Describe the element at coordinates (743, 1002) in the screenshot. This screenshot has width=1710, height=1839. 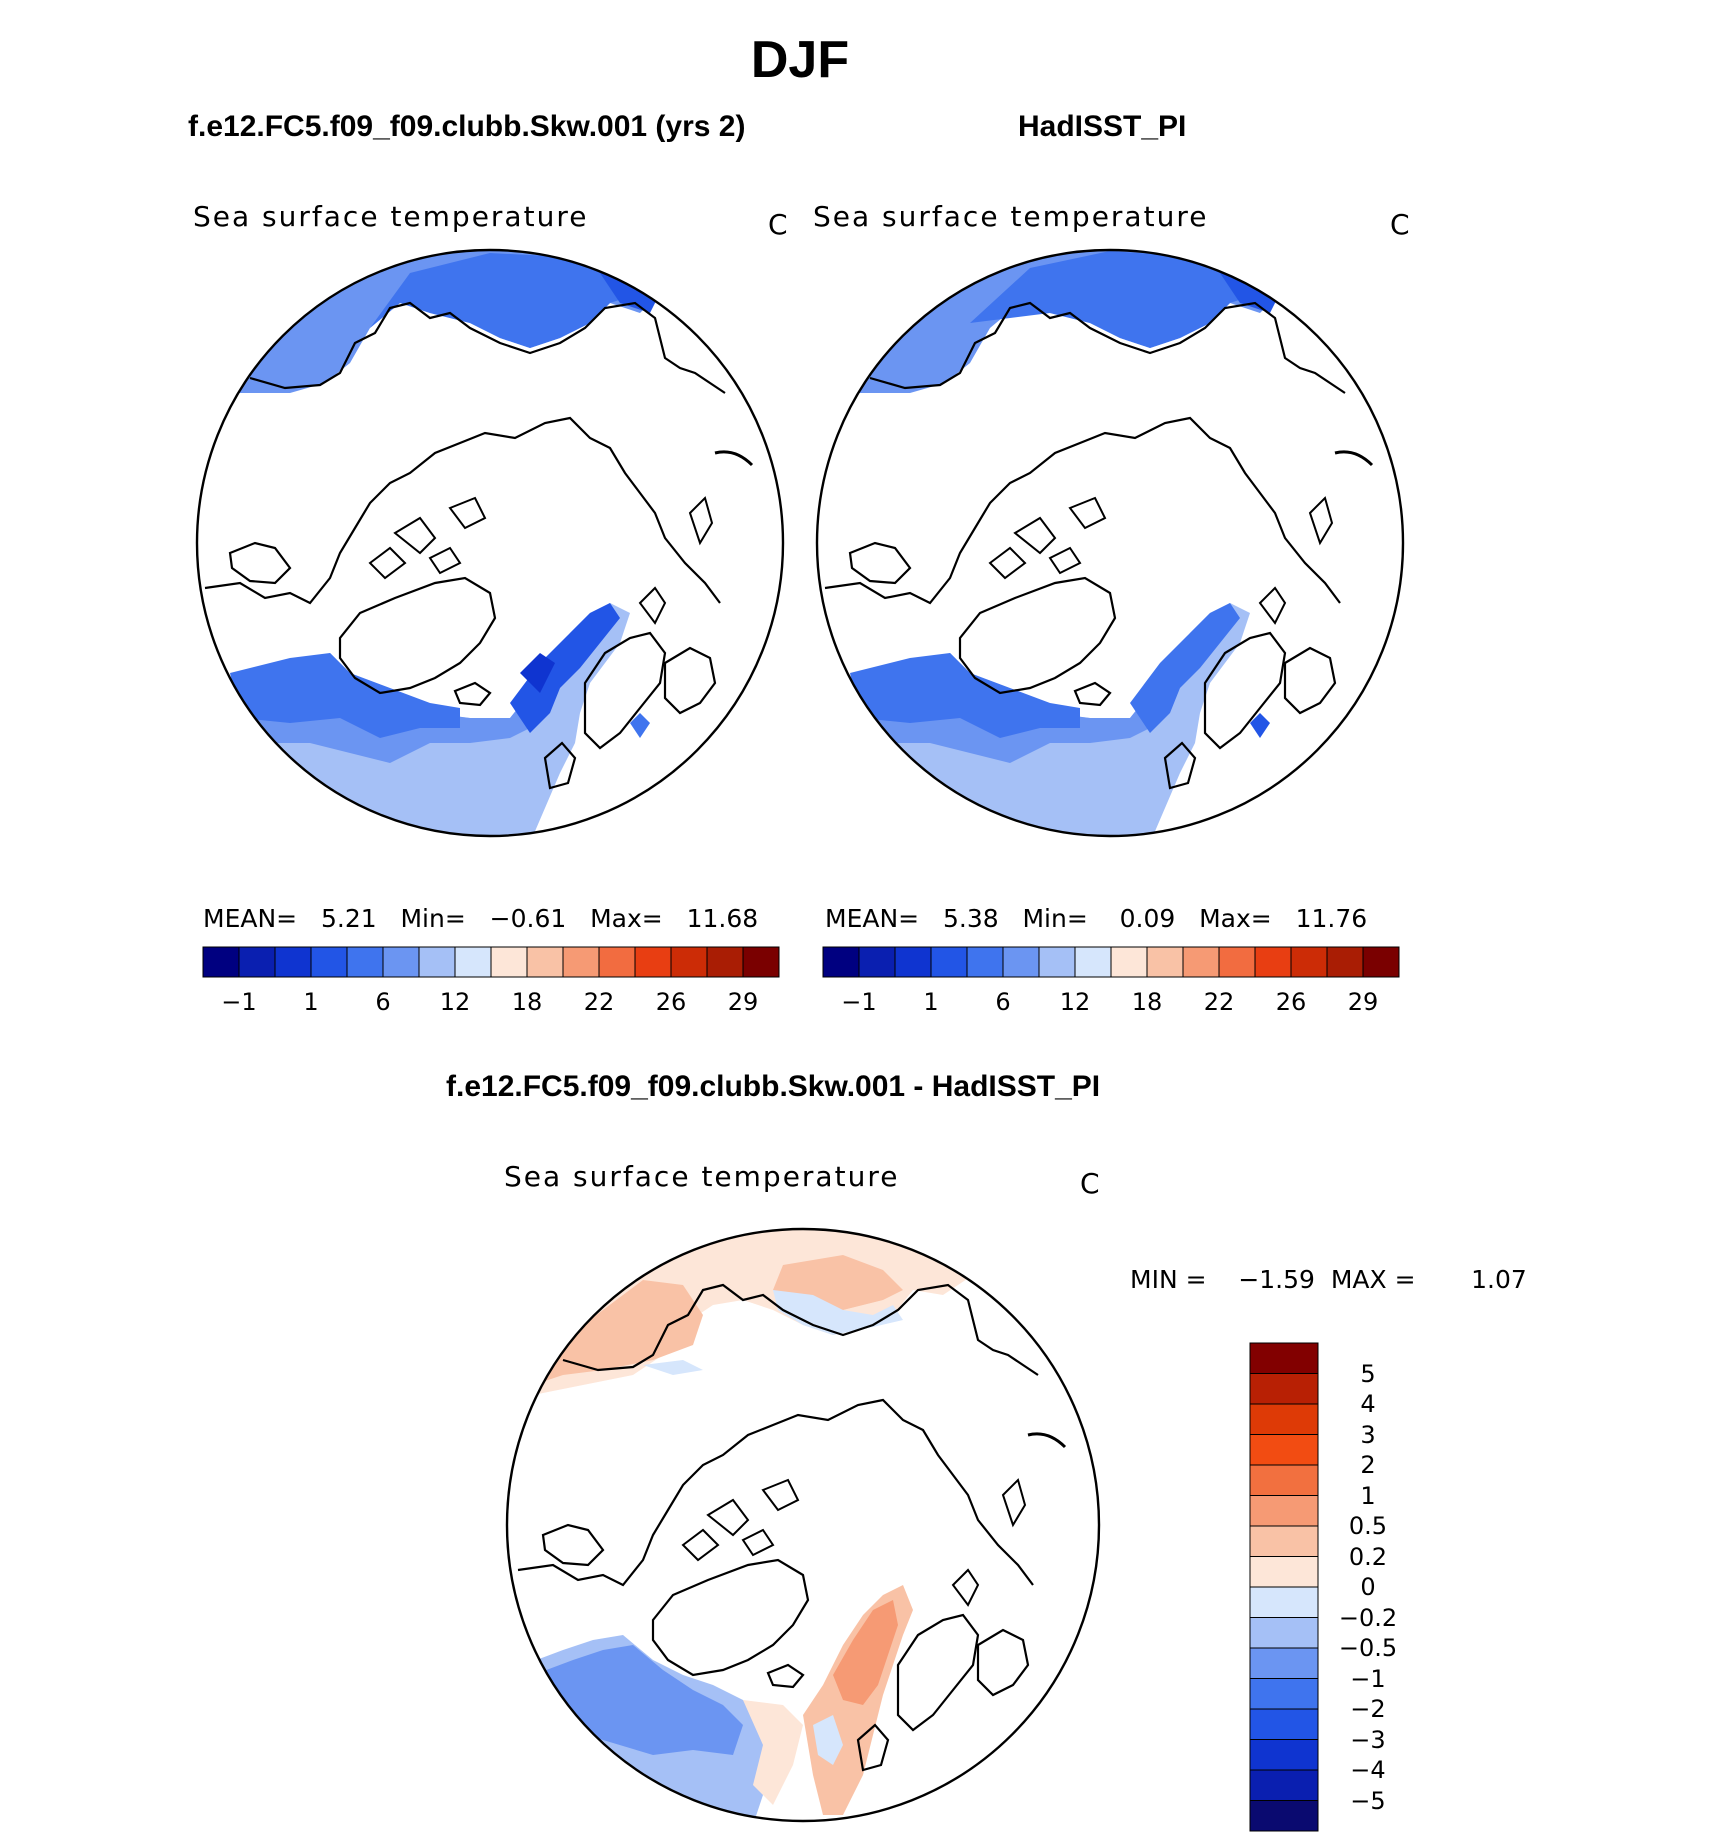
I see `panel1-colorbar-tick-label: 29` at that location.